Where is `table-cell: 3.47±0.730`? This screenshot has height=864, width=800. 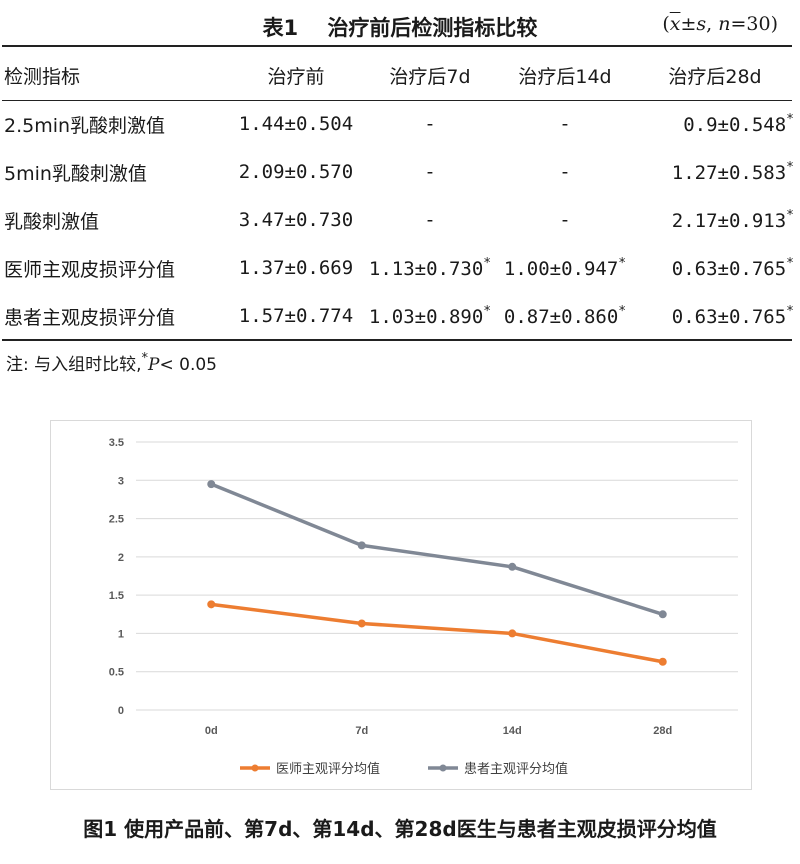
table-cell: 3.47±0.730 is located at coordinates (296, 220).